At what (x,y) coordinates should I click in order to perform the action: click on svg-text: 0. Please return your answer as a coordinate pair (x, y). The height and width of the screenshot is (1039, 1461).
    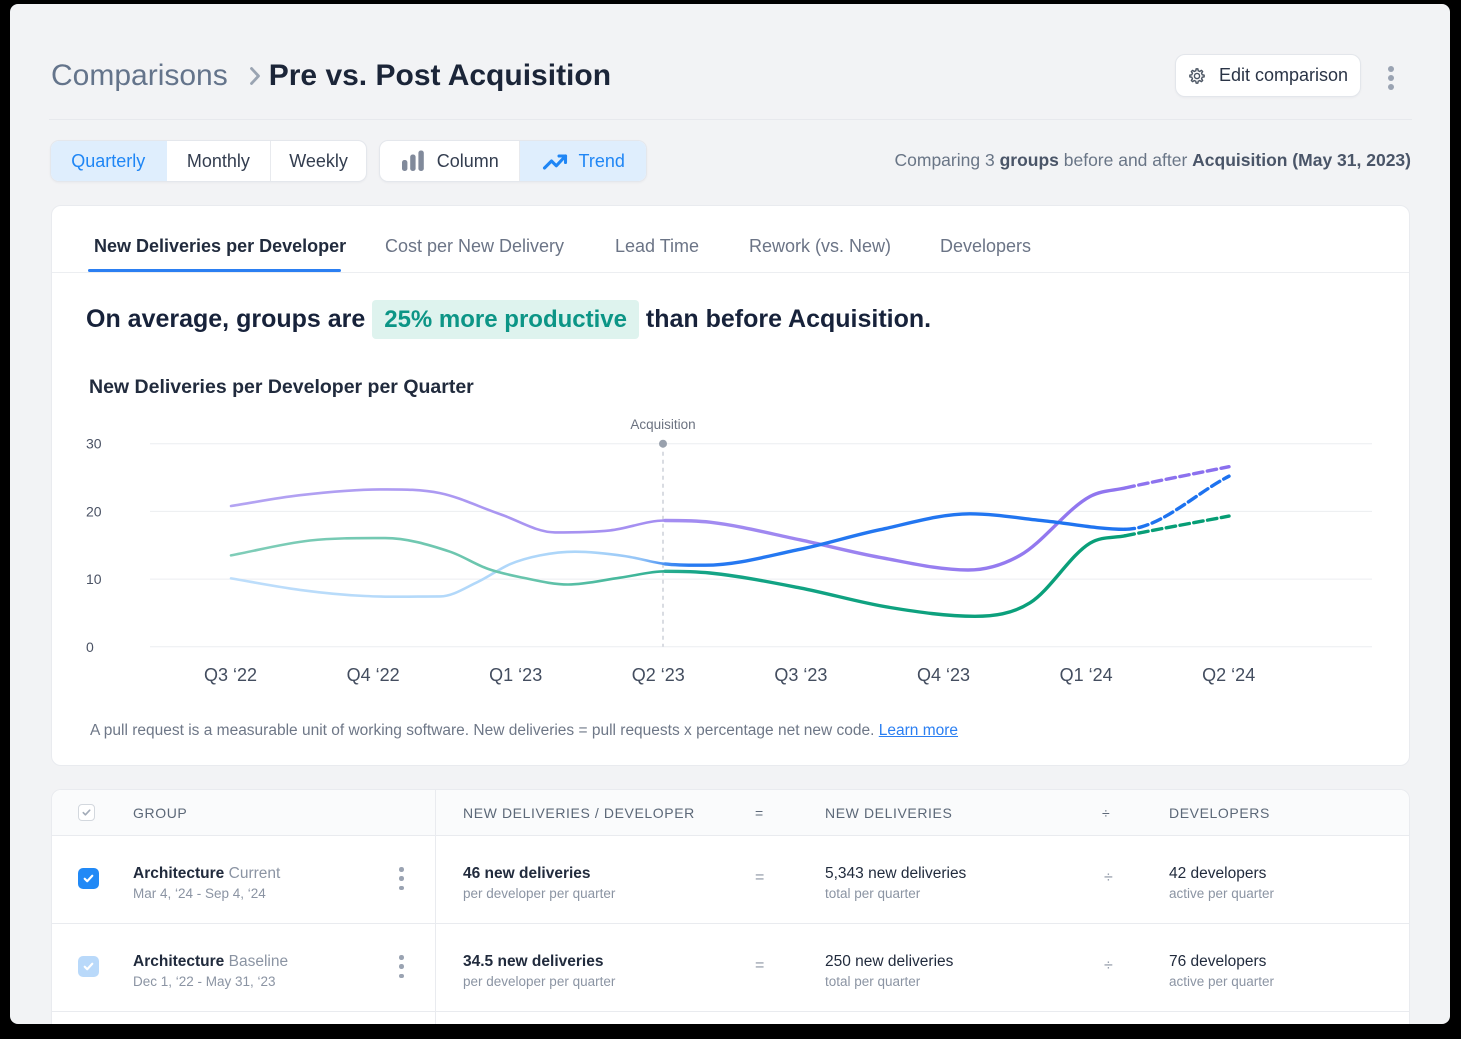
    Looking at the image, I should click on (90, 647).